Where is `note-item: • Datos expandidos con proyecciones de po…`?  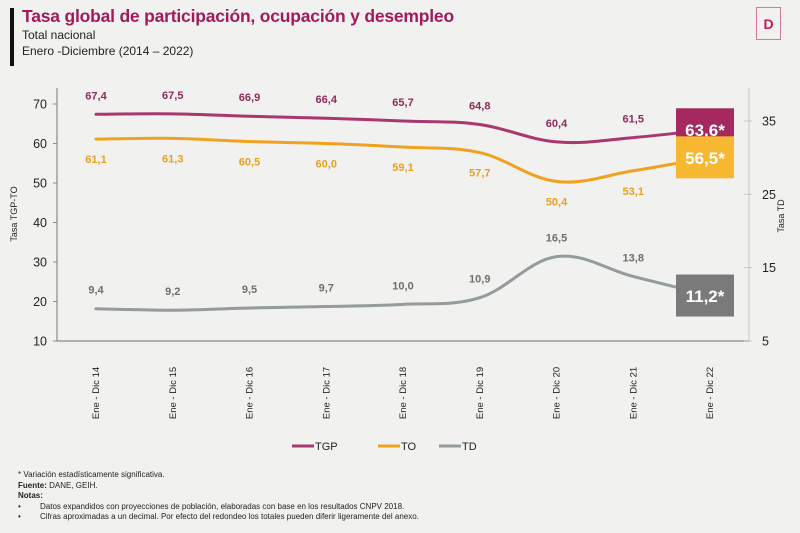
note-item: • Datos expandidos con proyecciones de po… is located at coordinates (211, 506).